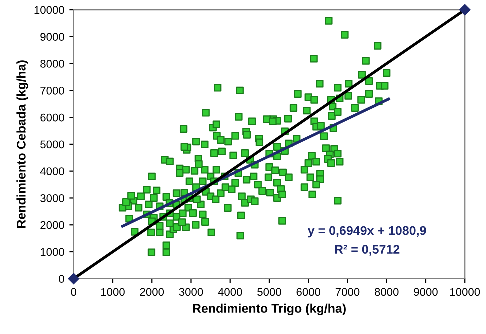  What do you see at coordinates (308, 292) in the screenshot?
I see `x-tick-label: 6000` at bounding box center [308, 292].